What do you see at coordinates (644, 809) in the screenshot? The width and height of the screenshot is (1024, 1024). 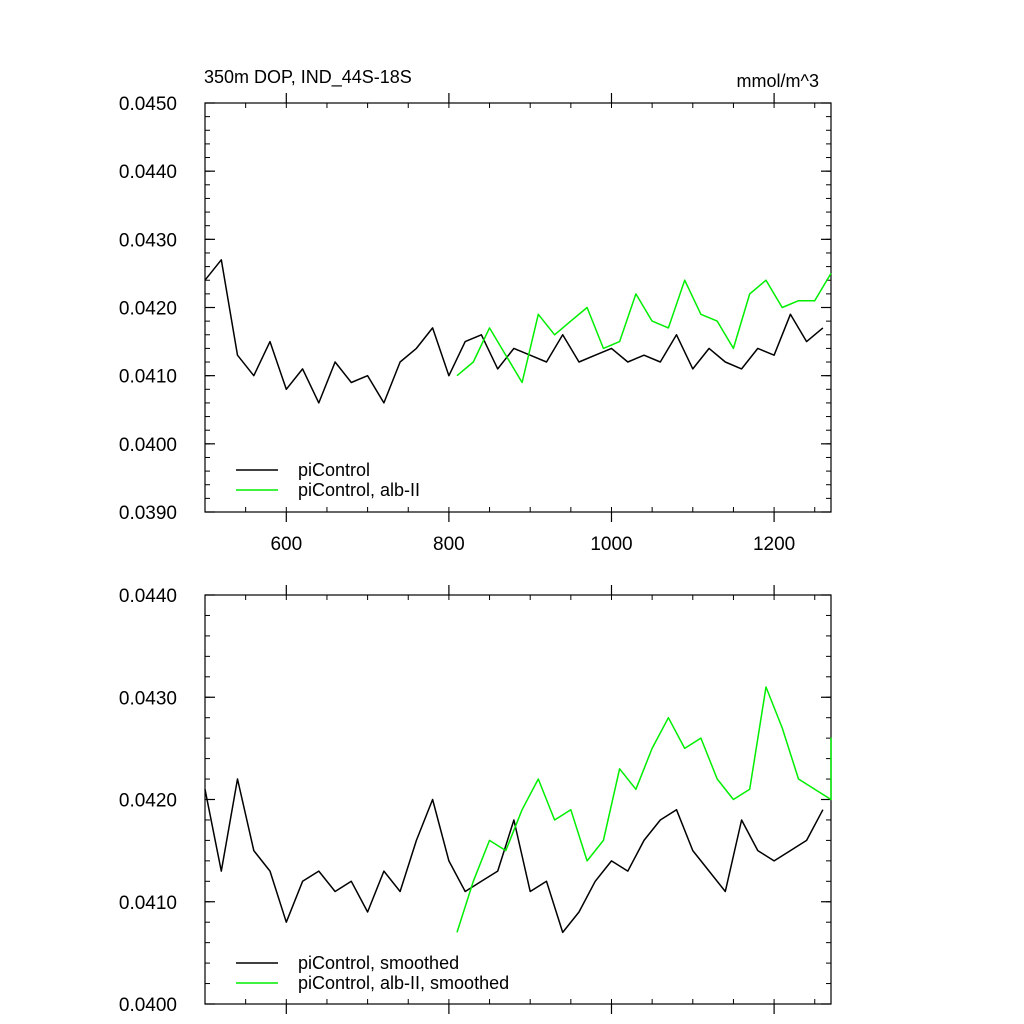 I see `bottom-series-line-alb-ii` at bounding box center [644, 809].